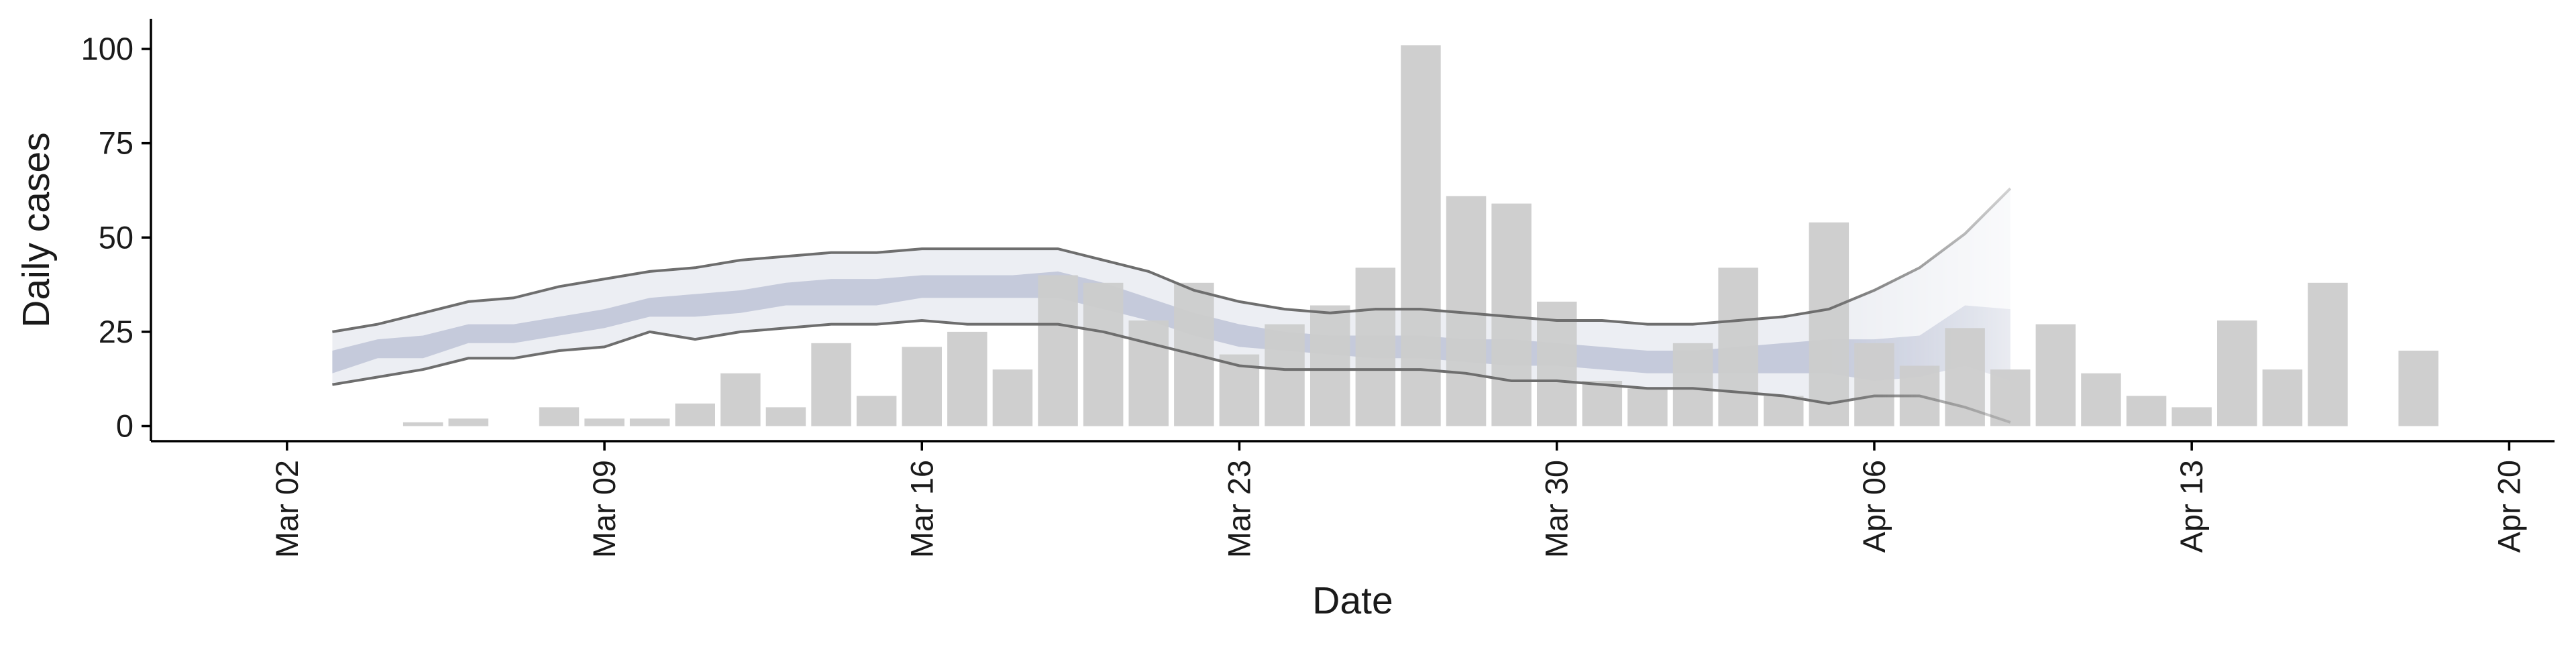 This screenshot has width=2576, height=647. Describe the element at coordinates (287, 509) in the screenshot. I see `x-tick-label-2020-03-02: Mar 02` at that location.